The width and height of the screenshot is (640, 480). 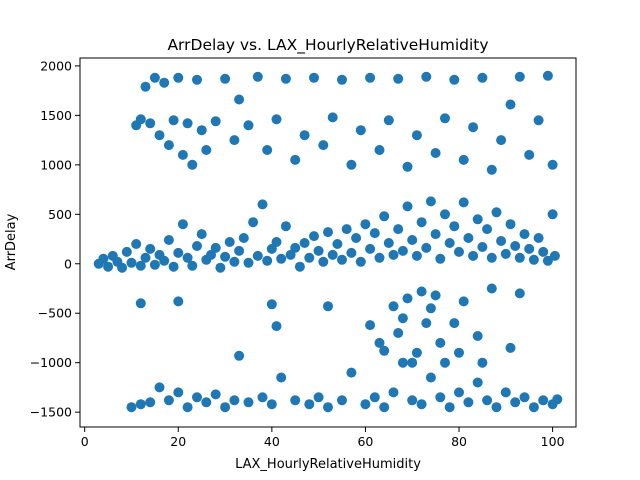 What do you see at coordinates (323, 438) in the screenshot?
I see `x-axis-ticks: 0 20 40 60 80 100` at bounding box center [323, 438].